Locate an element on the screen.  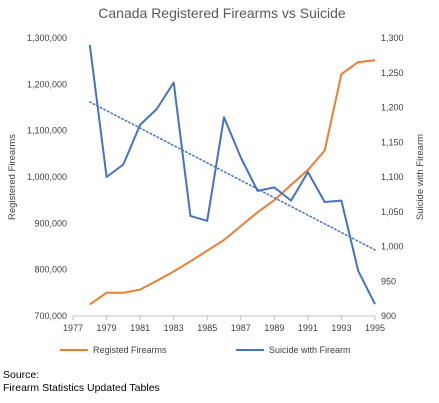
source-text: Firearm Statistics Updated Tables is located at coordinates (81, 388).